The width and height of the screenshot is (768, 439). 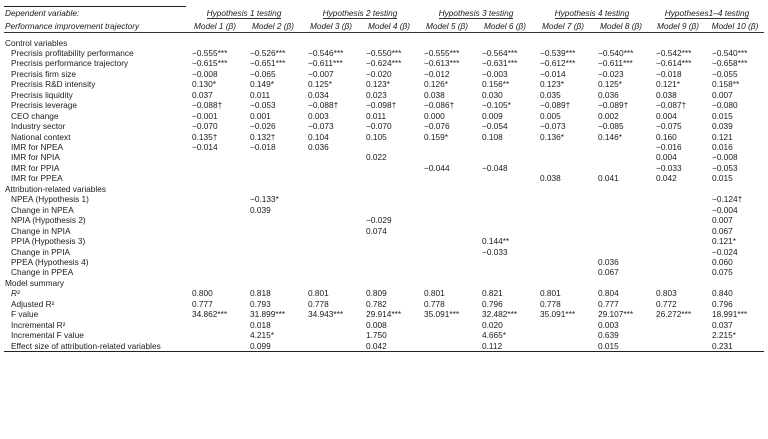 What do you see at coordinates (50, 199) in the screenshot?
I see `row-label: NPEA (Hypothesis 1)` at bounding box center [50, 199].